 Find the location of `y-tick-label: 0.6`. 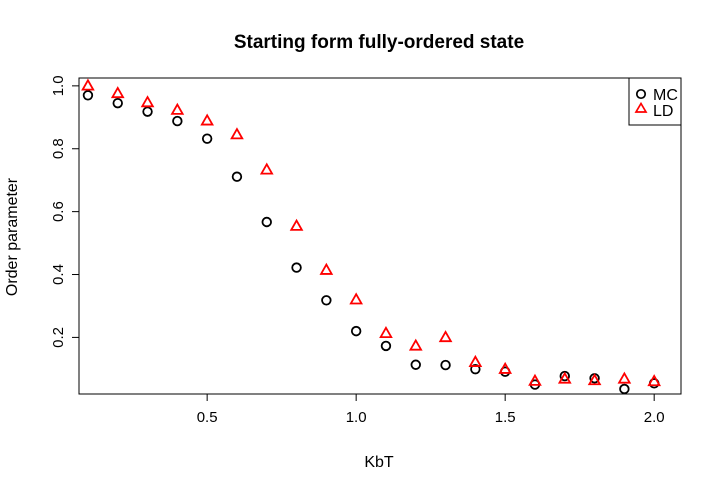

y-tick-label: 0.6 is located at coordinates (58, 211).